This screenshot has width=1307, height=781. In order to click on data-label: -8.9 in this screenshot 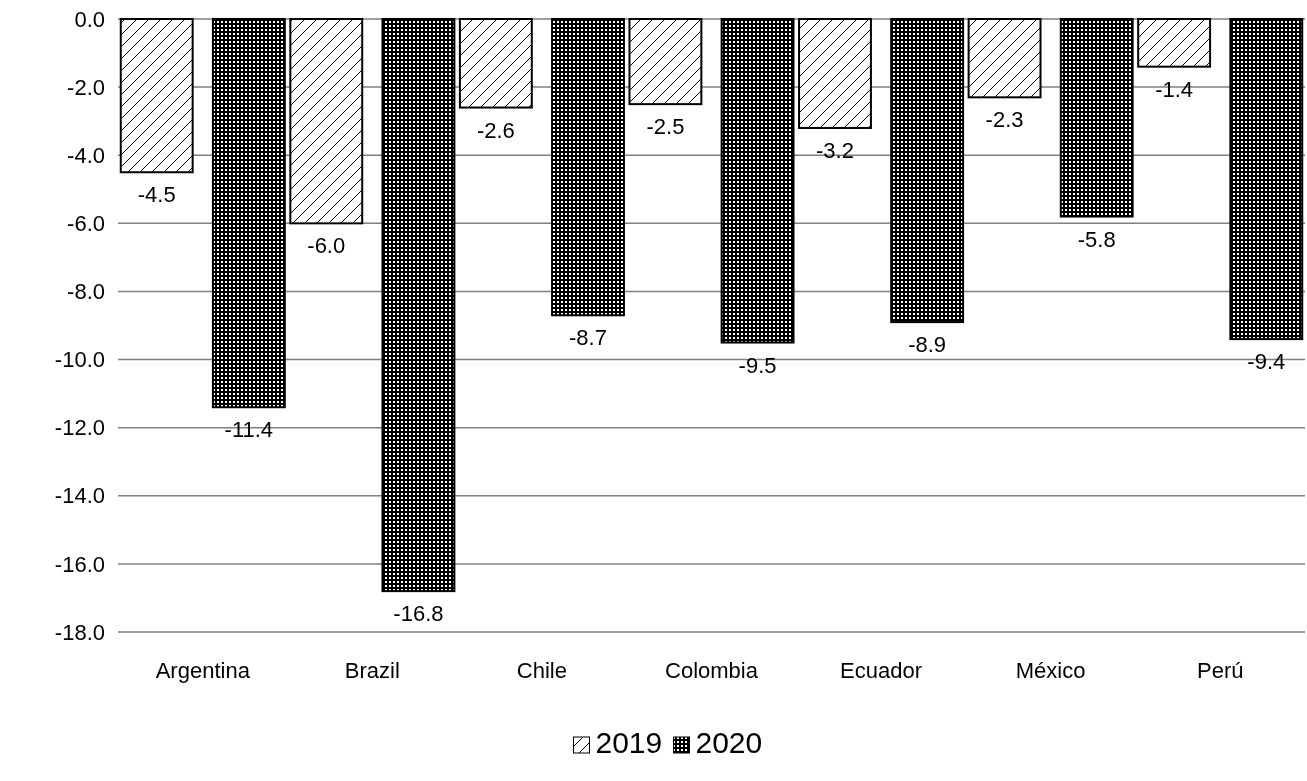, I will do `click(927, 345)`.